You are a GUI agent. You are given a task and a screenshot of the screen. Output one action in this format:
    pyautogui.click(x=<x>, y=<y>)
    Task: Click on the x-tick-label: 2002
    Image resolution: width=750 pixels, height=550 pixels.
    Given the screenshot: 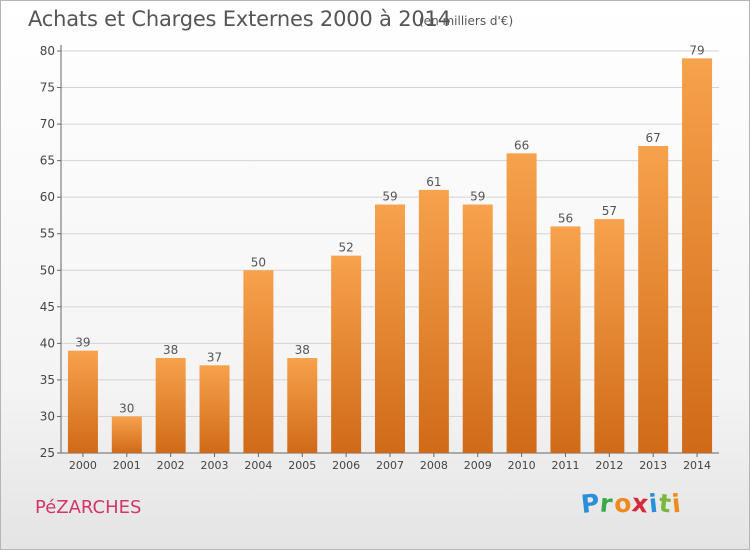 What is the action you would take?
    pyautogui.click(x=171, y=465)
    